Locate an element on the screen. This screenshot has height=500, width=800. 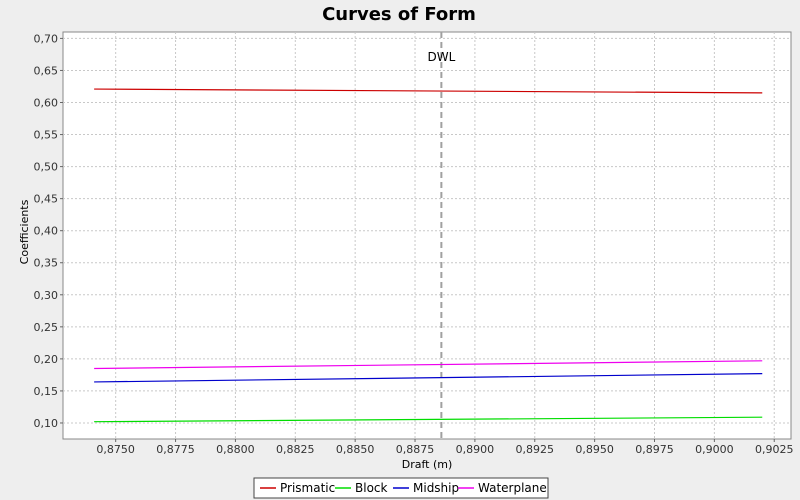
y-tick-label: 0,15 is located at coordinates (46, 391).